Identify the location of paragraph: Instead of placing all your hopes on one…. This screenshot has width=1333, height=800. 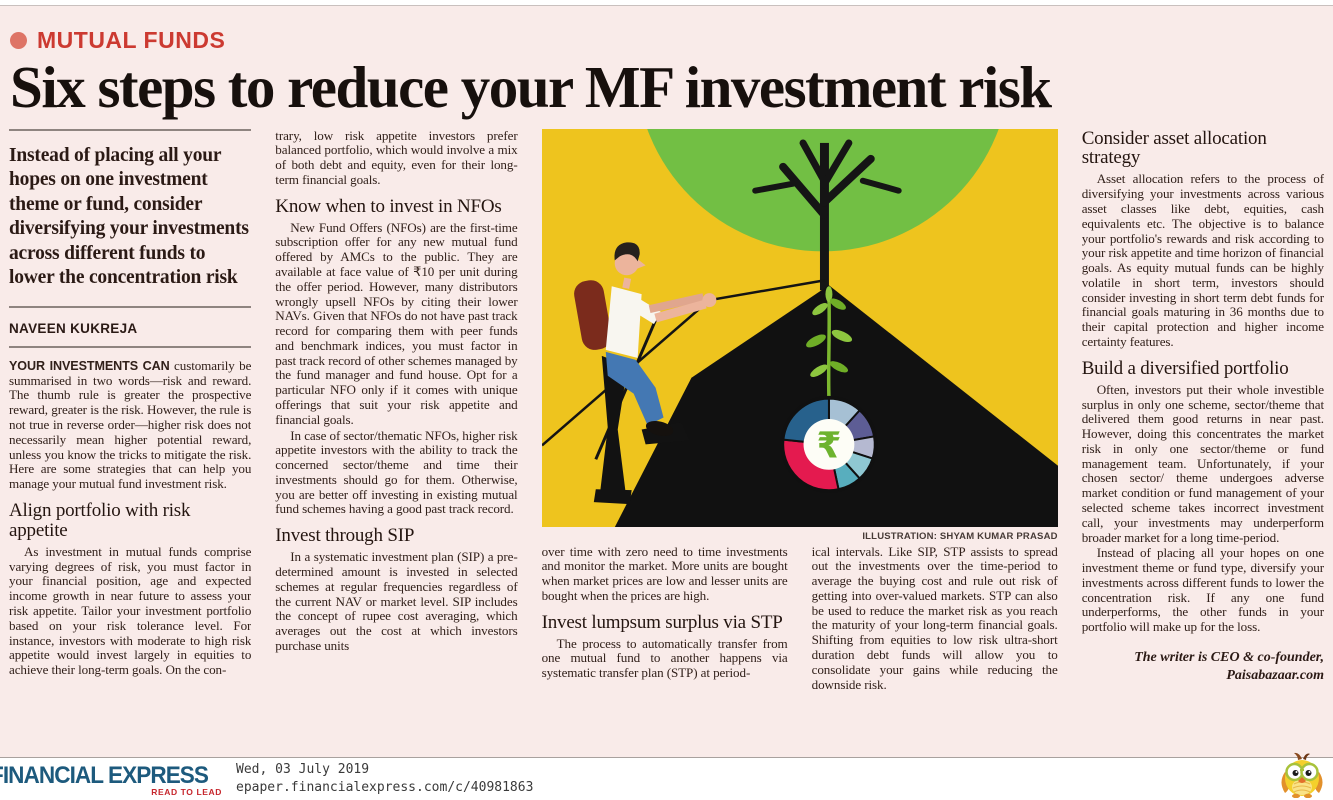
(1202, 590).